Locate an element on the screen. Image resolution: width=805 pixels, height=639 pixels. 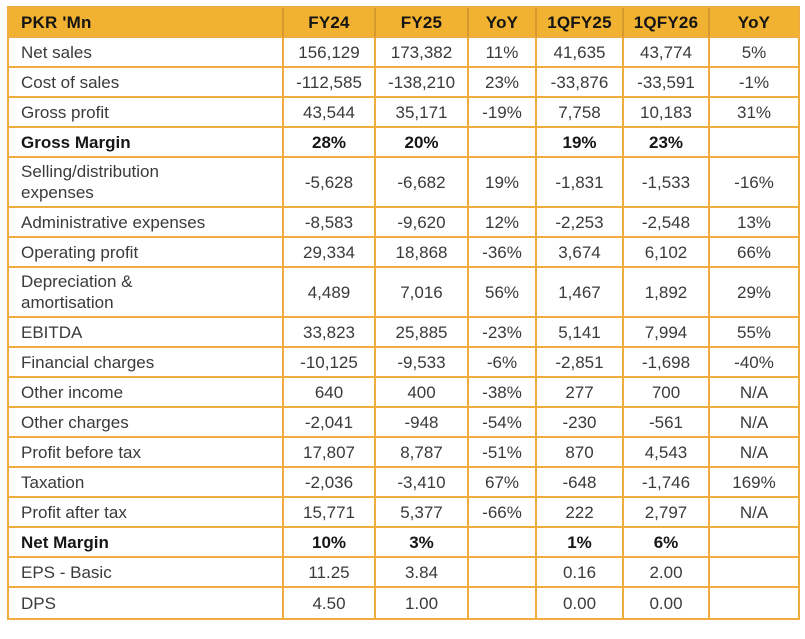
row-label: EBITDA is located at coordinates (146, 333).